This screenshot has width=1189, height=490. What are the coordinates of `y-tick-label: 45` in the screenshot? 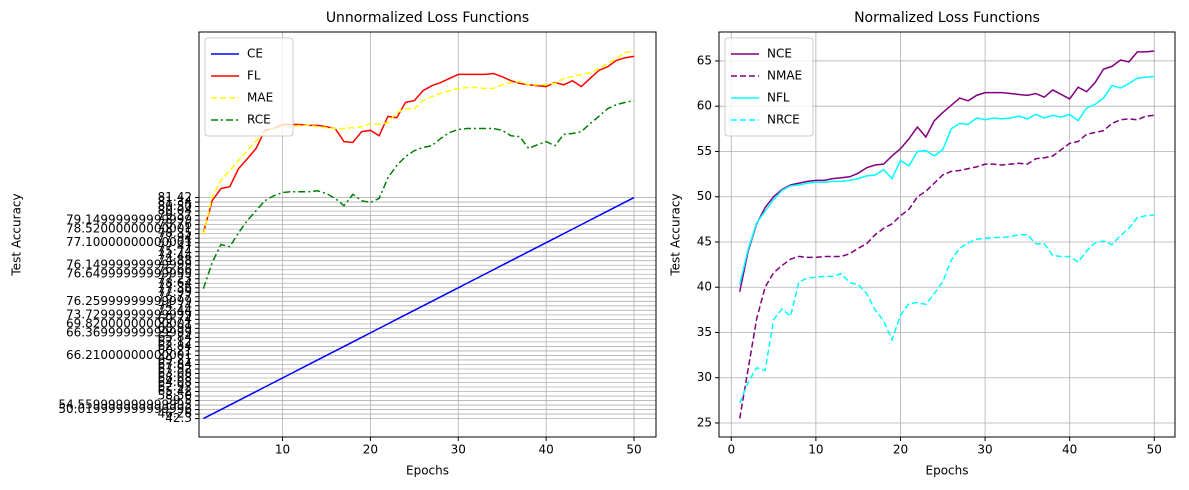 It's located at (704, 241).